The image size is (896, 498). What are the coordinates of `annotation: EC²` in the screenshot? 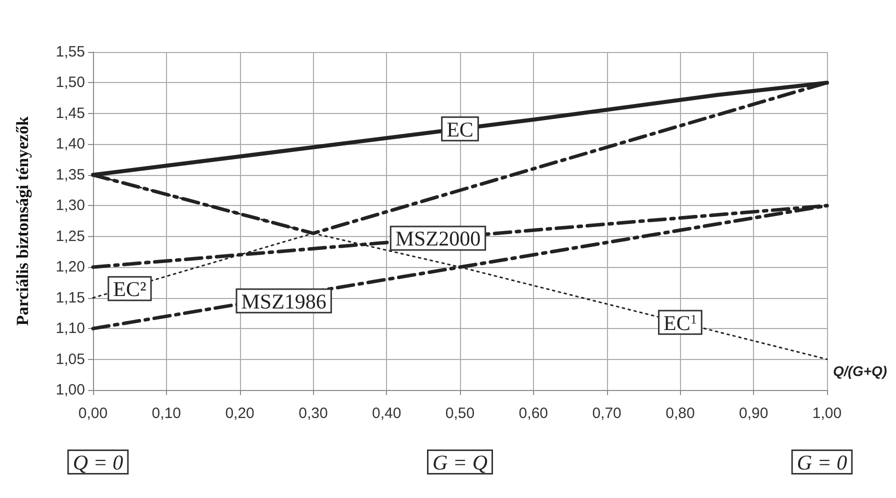 It's located at (129, 289).